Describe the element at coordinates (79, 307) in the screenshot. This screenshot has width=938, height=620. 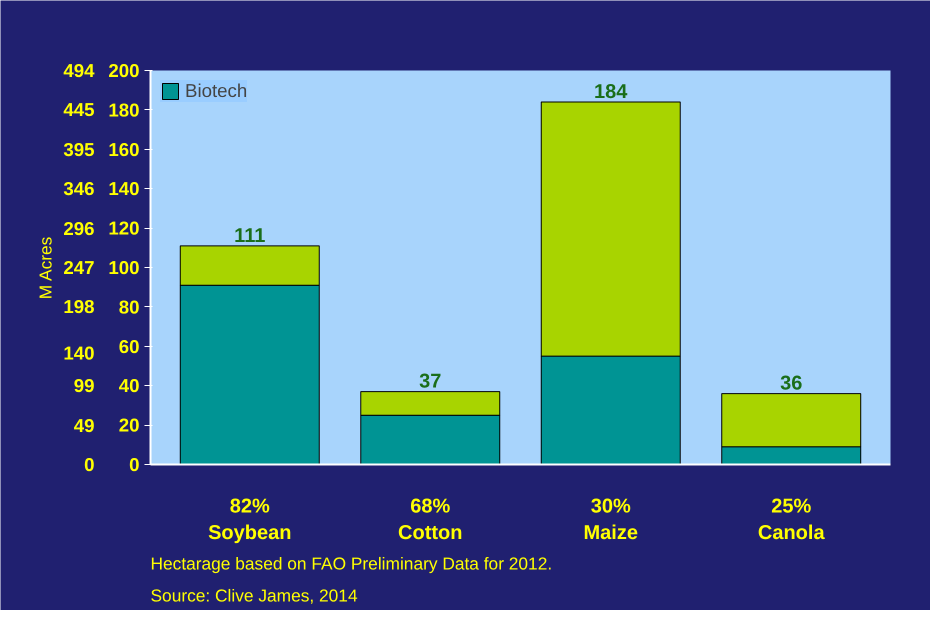
I see `y2-tick-label: 198` at that location.